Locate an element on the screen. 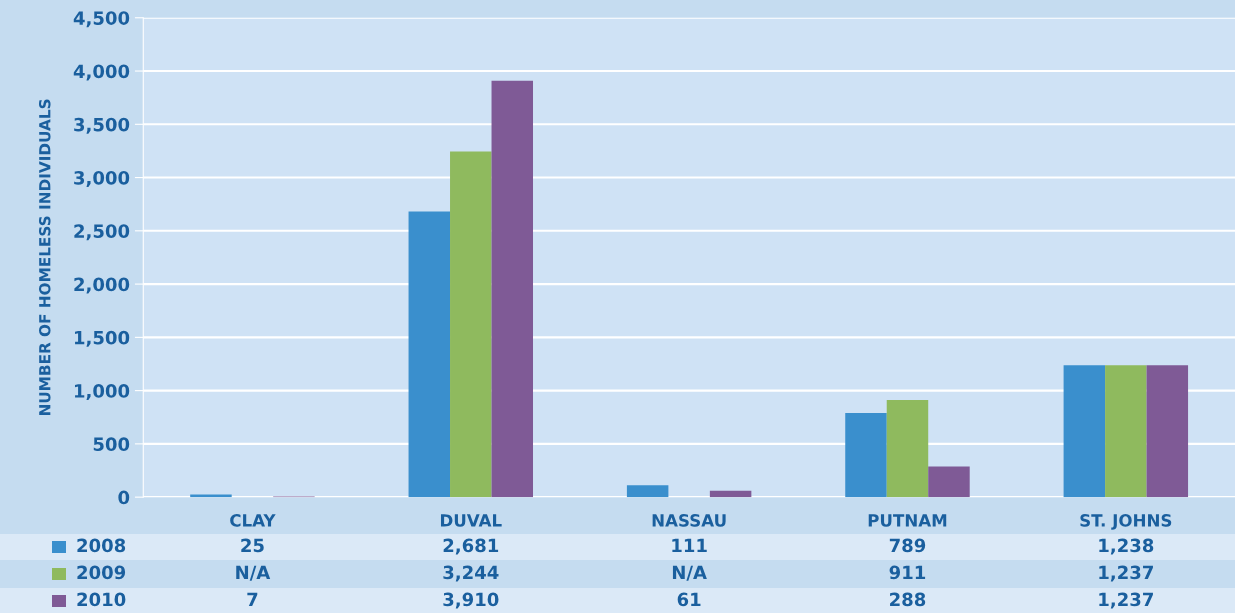  x-tick-label: PUTNAM is located at coordinates (907, 520).